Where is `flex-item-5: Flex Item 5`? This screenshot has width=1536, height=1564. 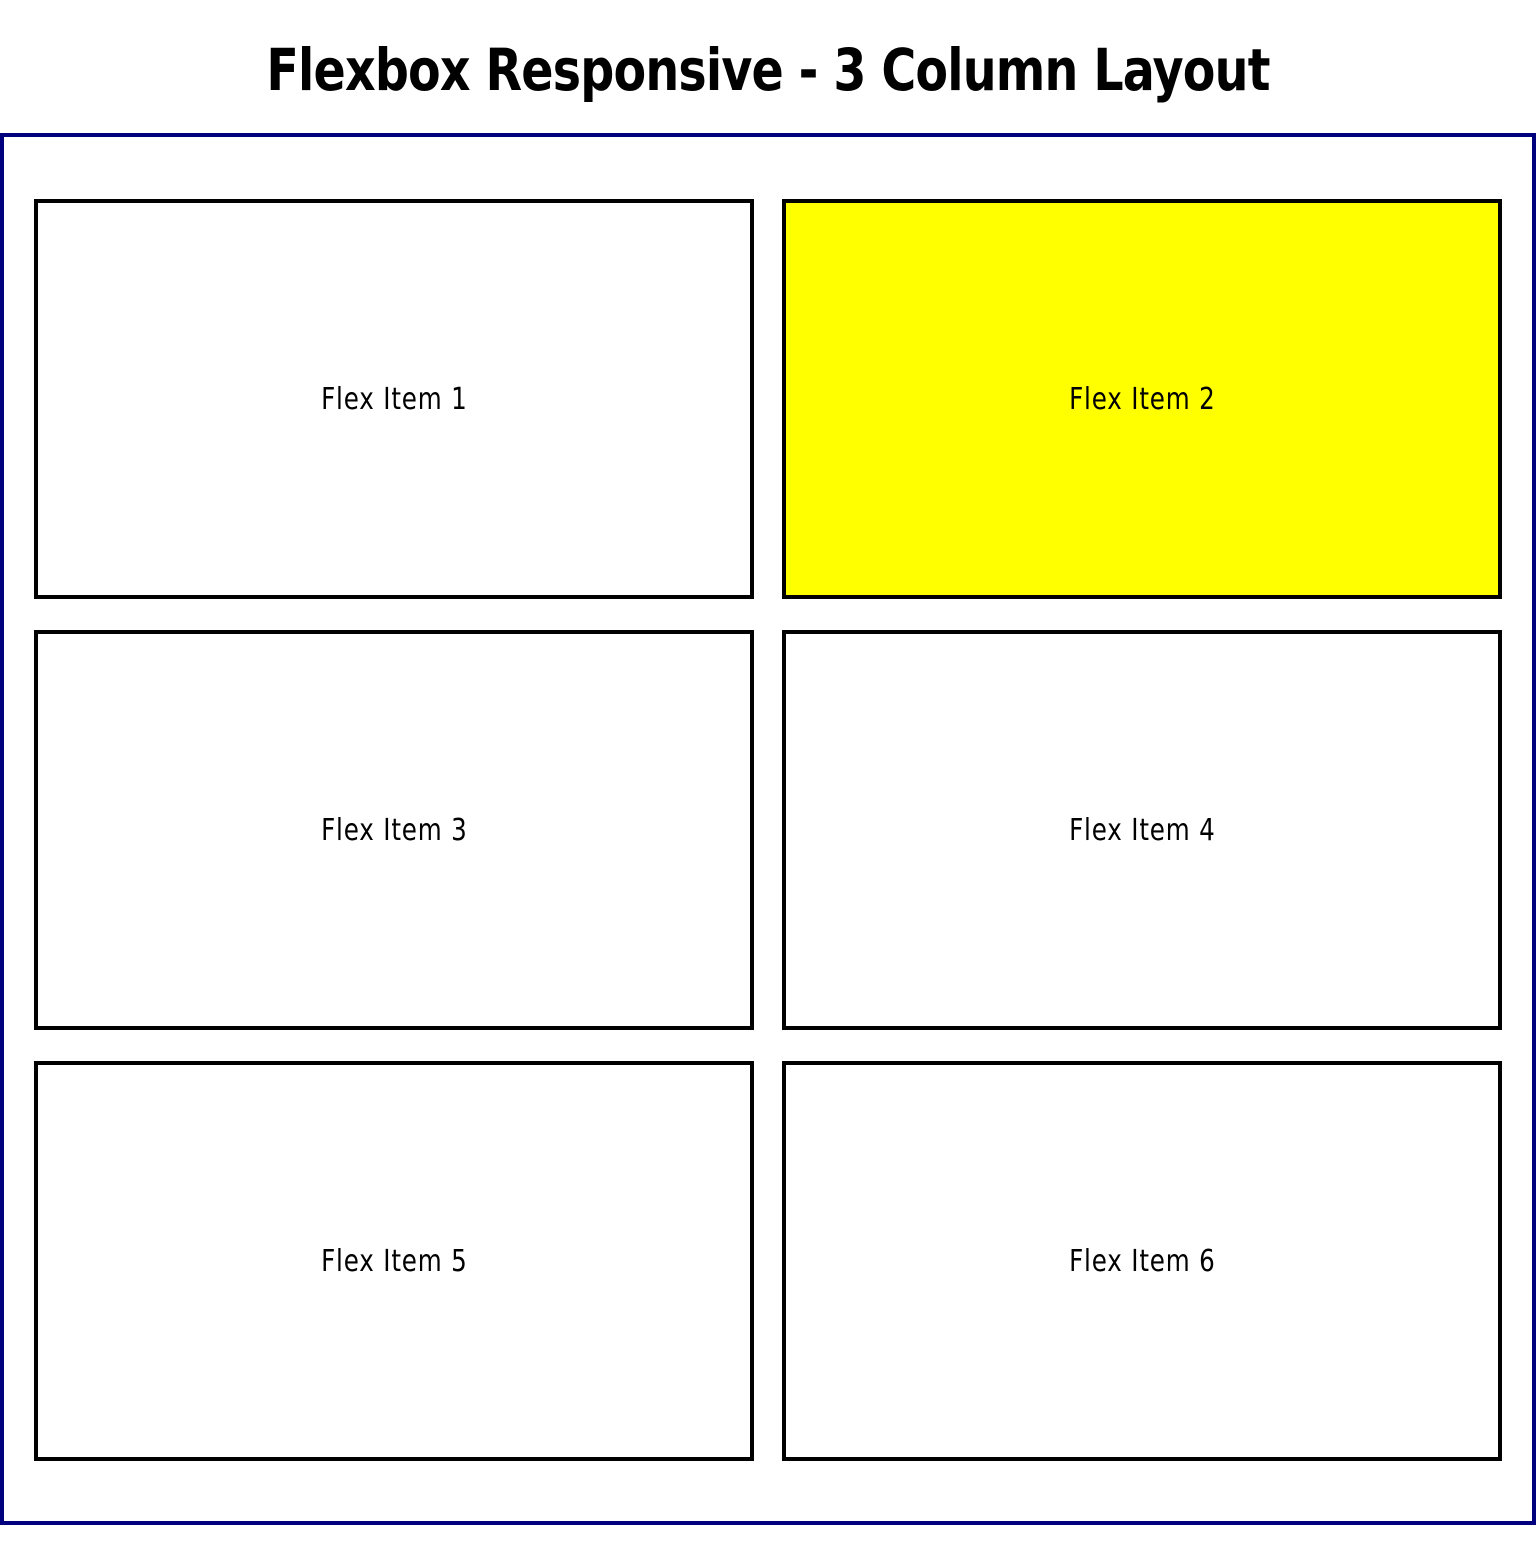
flex-item-5: Flex Item 5 is located at coordinates (394, 1261).